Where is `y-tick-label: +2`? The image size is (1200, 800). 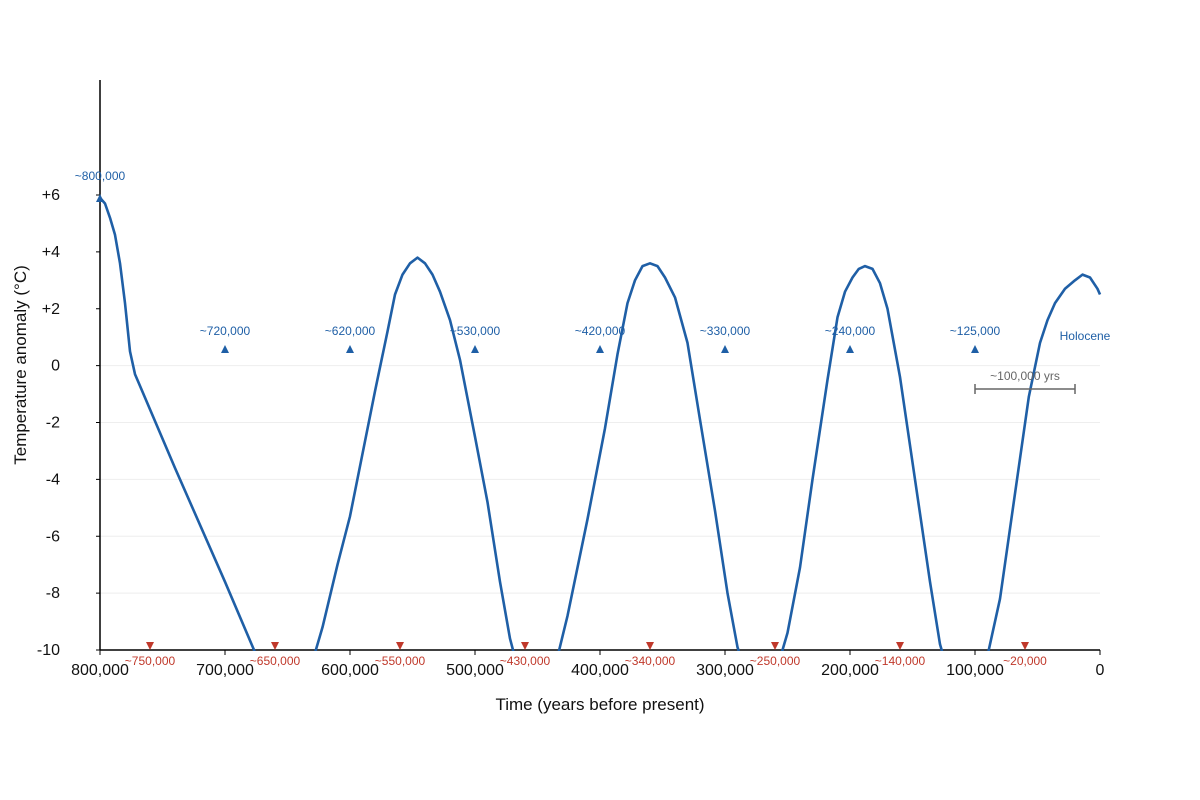
y-tick-label: +2 is located at coordinates (51, 309).